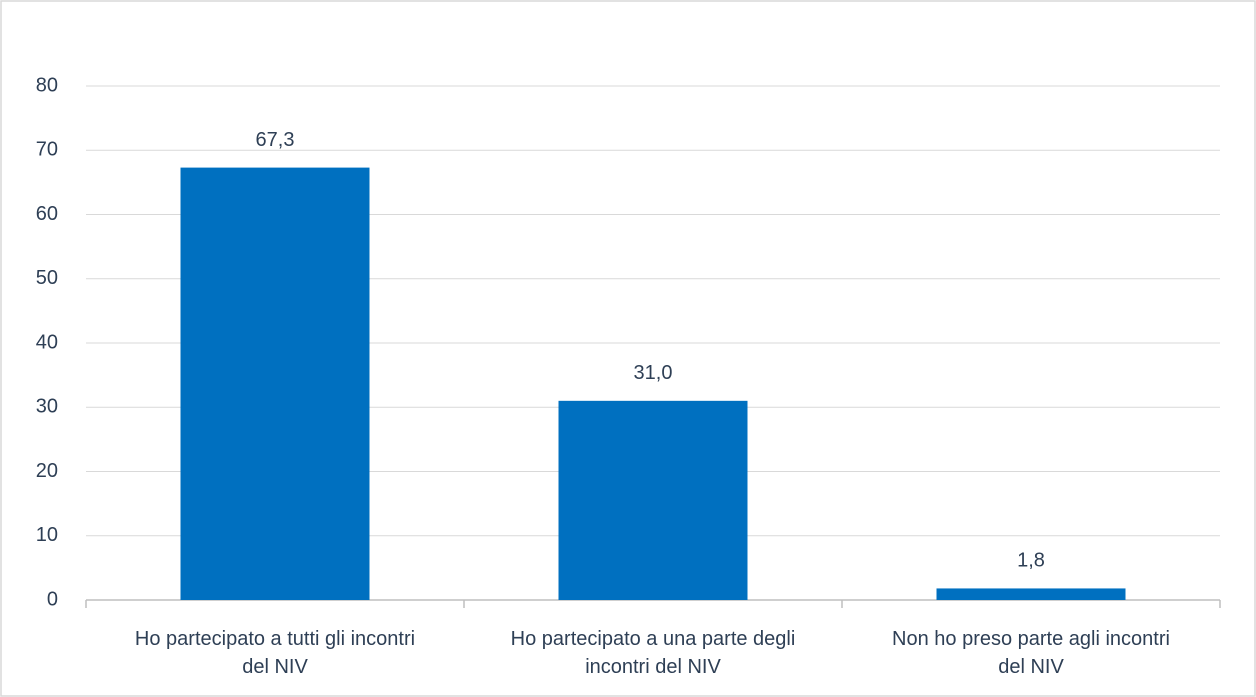 The image size is (1256, 697). I want to click on y-tick-label: 0, so click(52, 599).